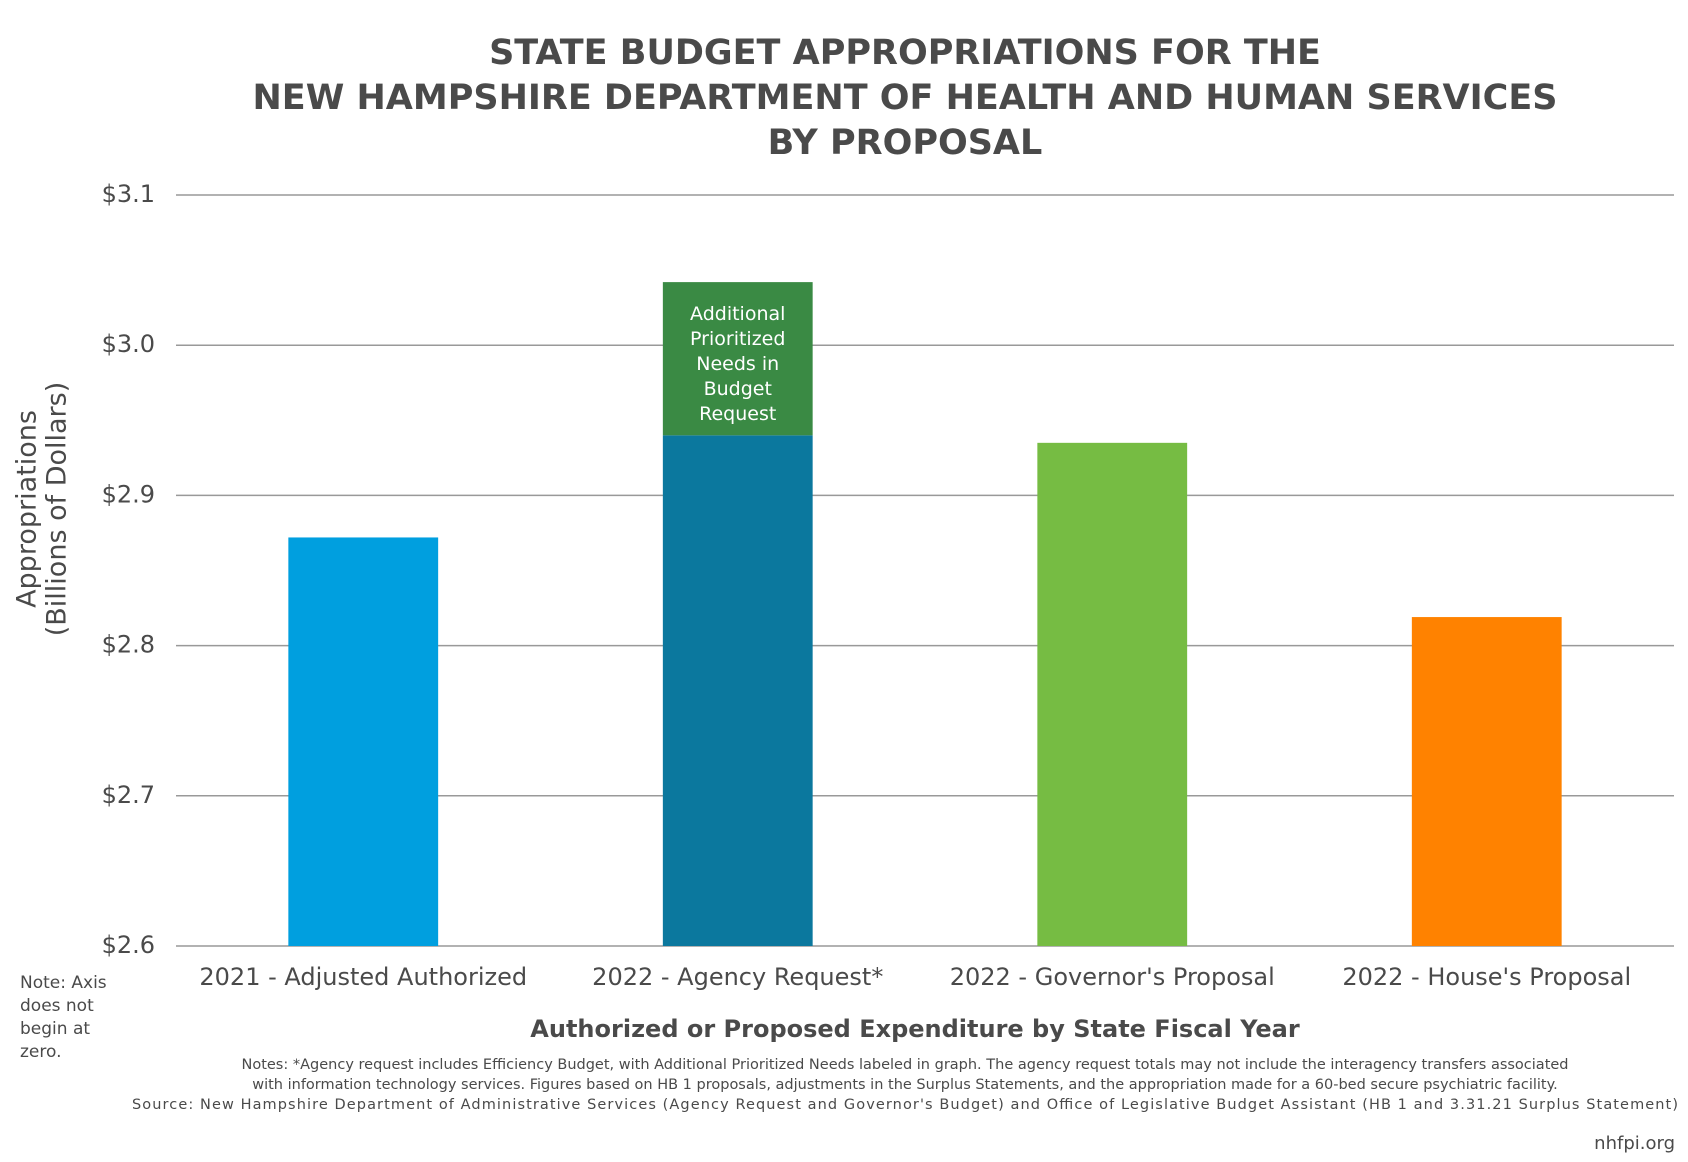 The width and height of the screenshot is (1688, 1162). What do you see at coordinates (363, 977) in the screenshot?
I see `x-tick-label: 2021 - Adjusted Authorized` at bounding box center [363, 977].